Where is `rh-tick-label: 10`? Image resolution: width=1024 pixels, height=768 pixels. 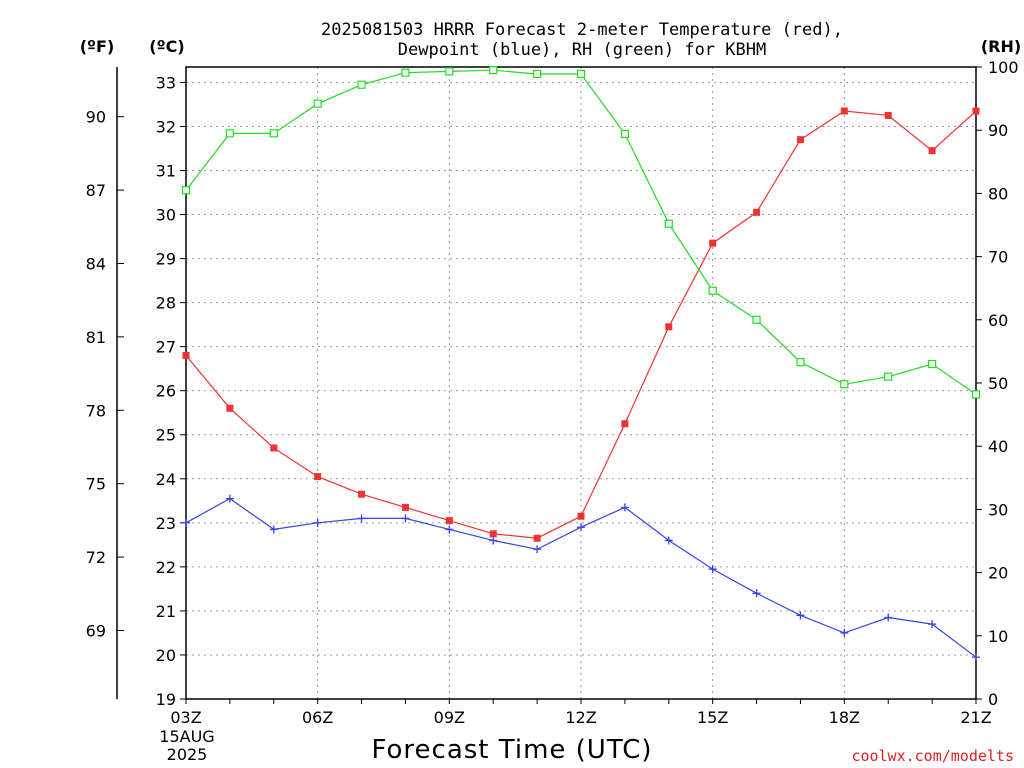 rh-tick-label: 10 is located at coordinates (998, 636).